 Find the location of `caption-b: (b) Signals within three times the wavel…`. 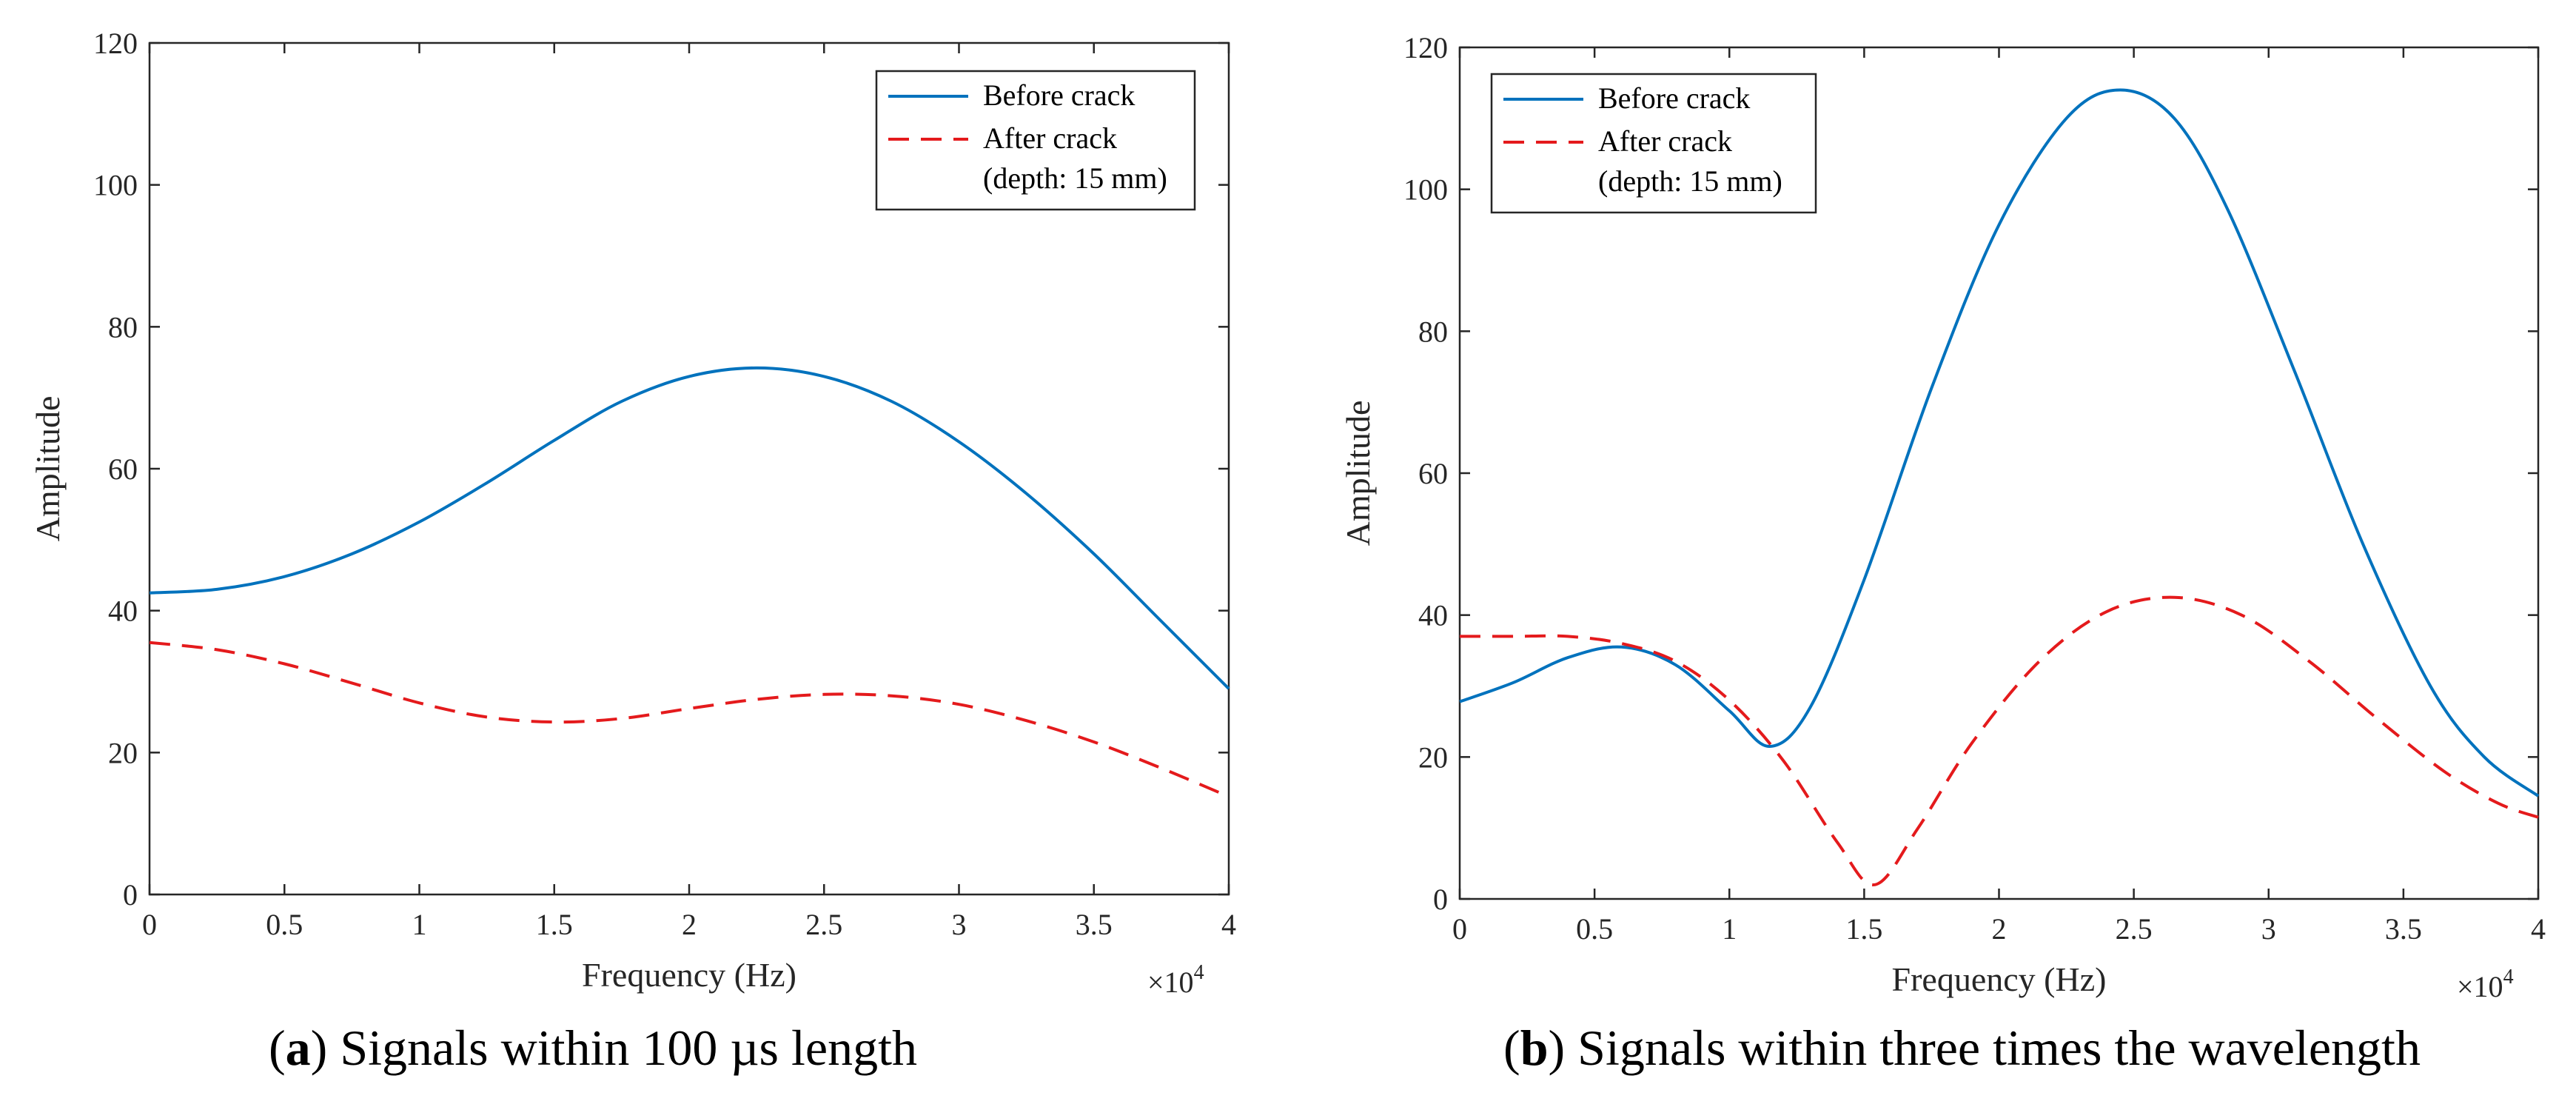

caption-b: (b) Signals within three times the wavel… is located at coordinates (1962, 1048).